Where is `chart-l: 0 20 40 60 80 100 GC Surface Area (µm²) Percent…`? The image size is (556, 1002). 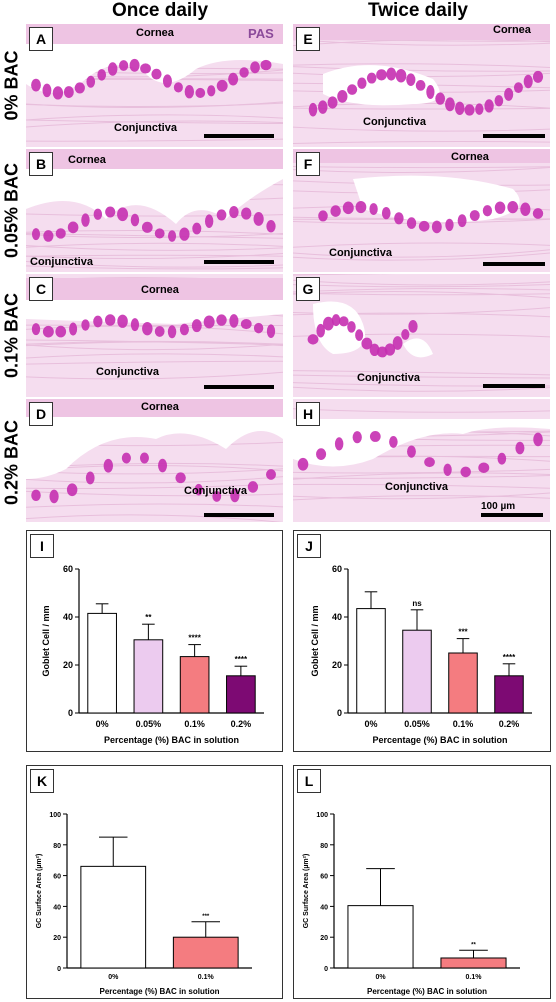
chart-l: 0 20 40 60 80 100 GC Surface Area (µm²) Percent… is located at coordinates (422, 882).